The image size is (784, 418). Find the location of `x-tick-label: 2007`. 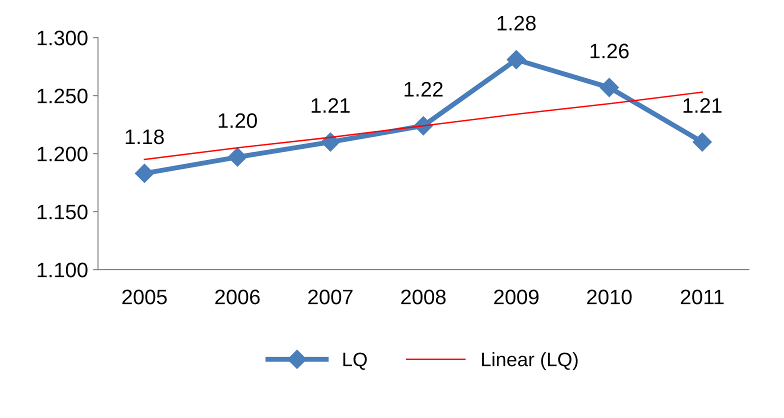

x-tick-label: 2007 is located at coordinates (330, 297).